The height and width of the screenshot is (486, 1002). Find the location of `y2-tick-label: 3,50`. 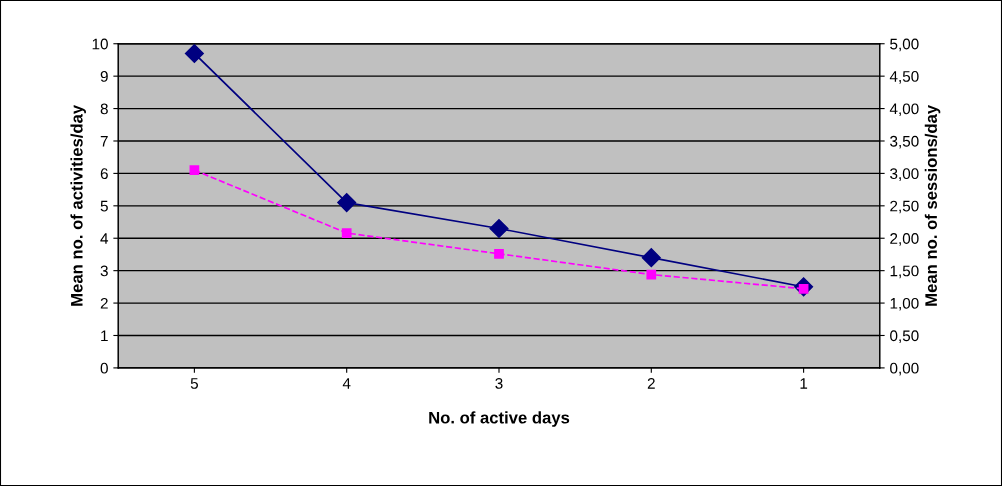

y2-tick-label: 3,50 is located at coordinates (904, 142).